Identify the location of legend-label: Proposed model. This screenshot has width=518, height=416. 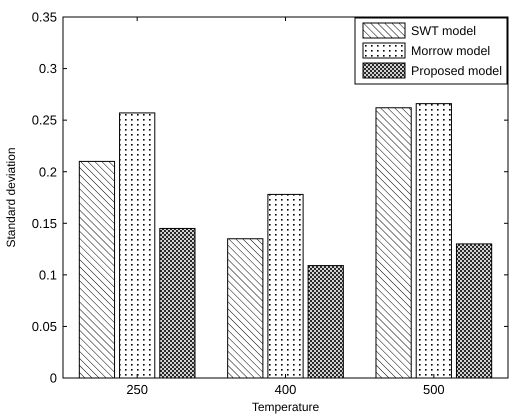
(456, 71).